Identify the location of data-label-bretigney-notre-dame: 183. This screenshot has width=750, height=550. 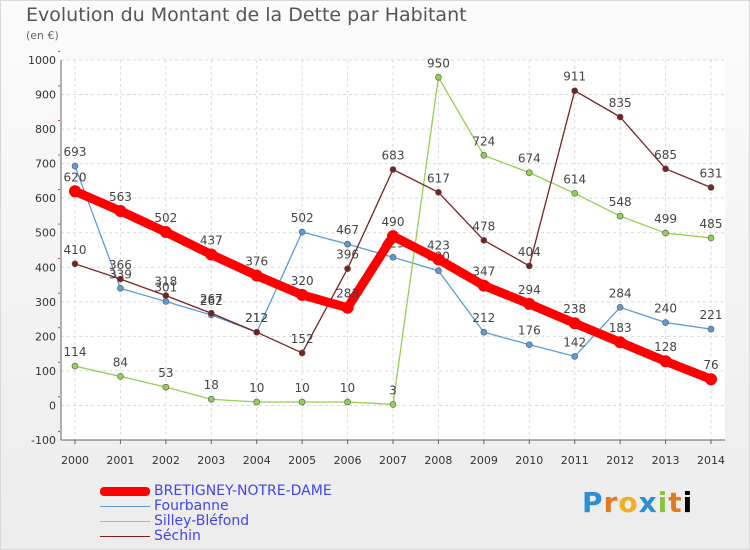
(620, 328).